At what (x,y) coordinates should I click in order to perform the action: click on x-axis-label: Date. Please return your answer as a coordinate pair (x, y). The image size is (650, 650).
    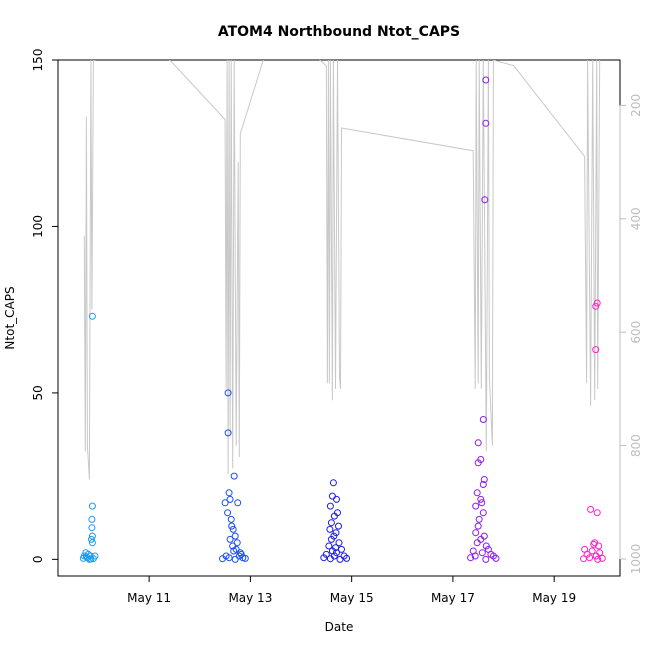
    Looking at the image, I should click on (339, 627).